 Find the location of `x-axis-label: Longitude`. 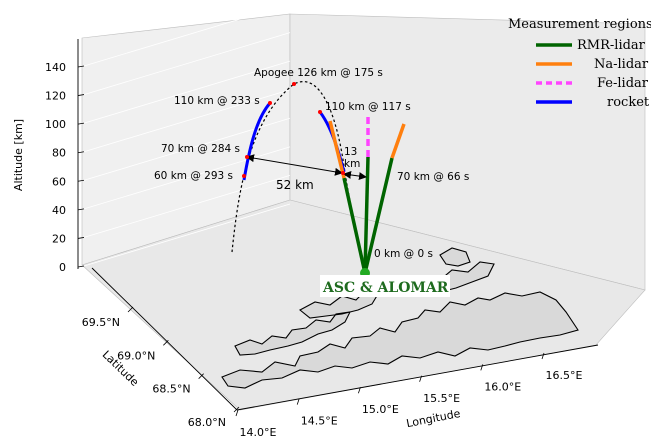

x-axis-label: Longitude is located at coordinates (433, 418).